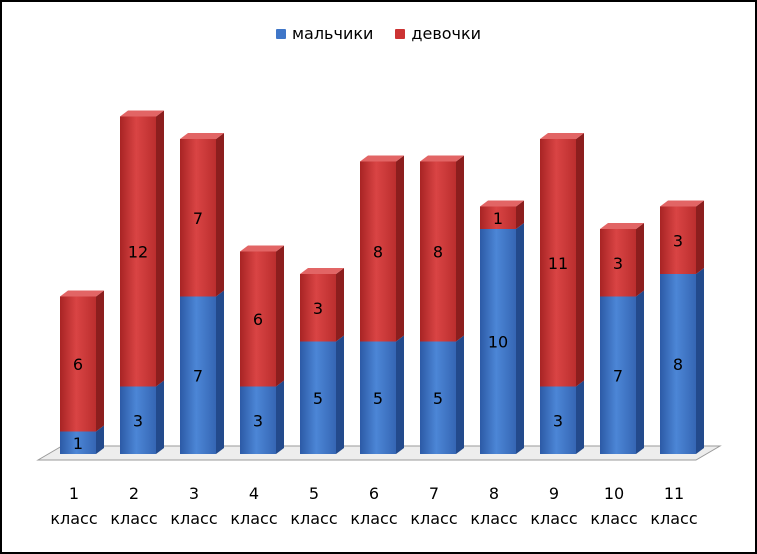 The width and height of the screenshot is (757, 554). I want to click on data-label-boys-9: 3, so click(558, 420).